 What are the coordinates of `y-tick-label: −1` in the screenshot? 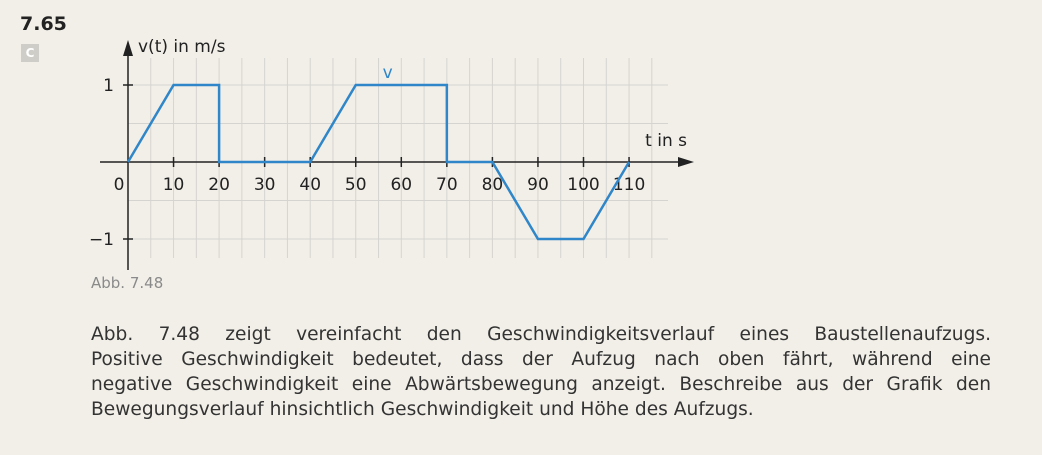 It's located at (101, 240).